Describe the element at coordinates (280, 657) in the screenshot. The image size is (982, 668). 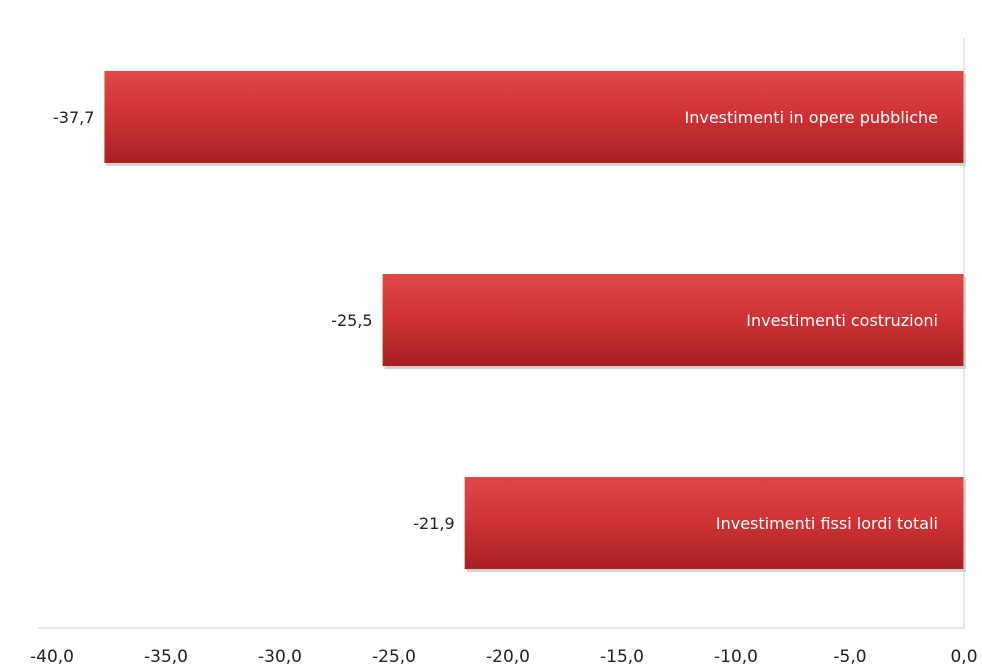
I see `x-tick-label: -30,0` at that location.